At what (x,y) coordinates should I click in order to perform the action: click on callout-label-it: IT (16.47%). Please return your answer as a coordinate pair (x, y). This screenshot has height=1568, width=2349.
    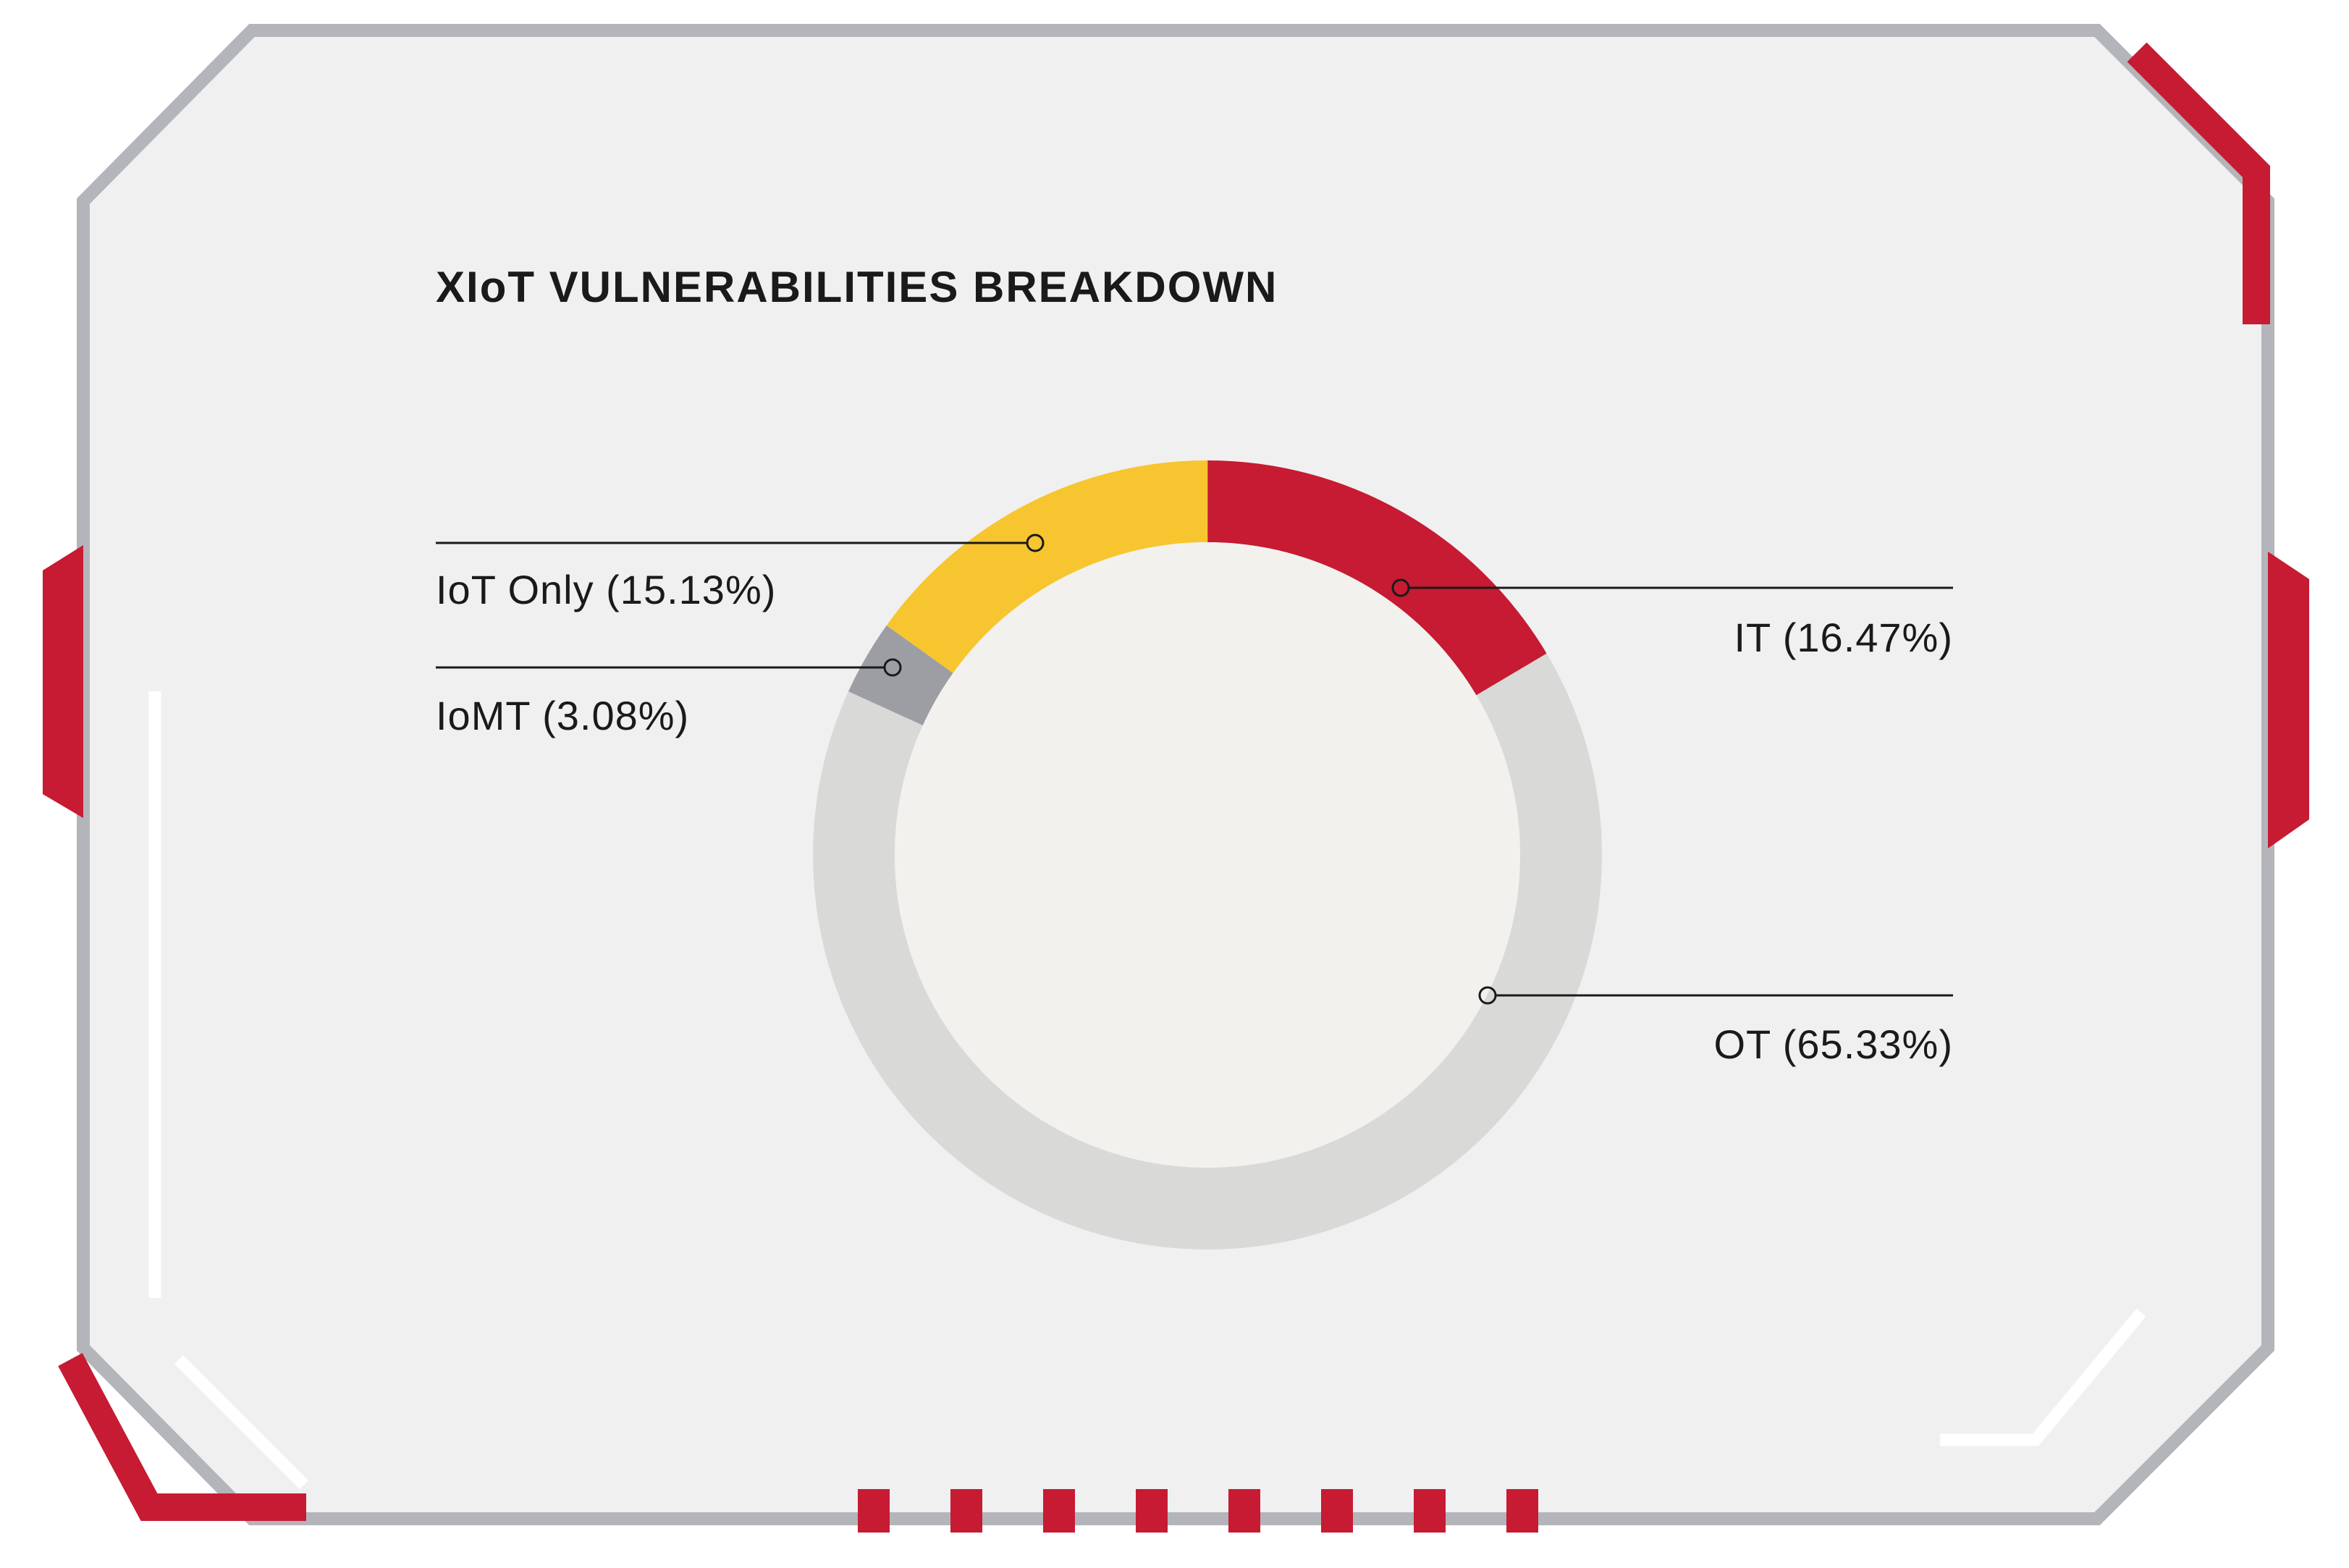
    Looking at the image, I should click on (1843, 637).